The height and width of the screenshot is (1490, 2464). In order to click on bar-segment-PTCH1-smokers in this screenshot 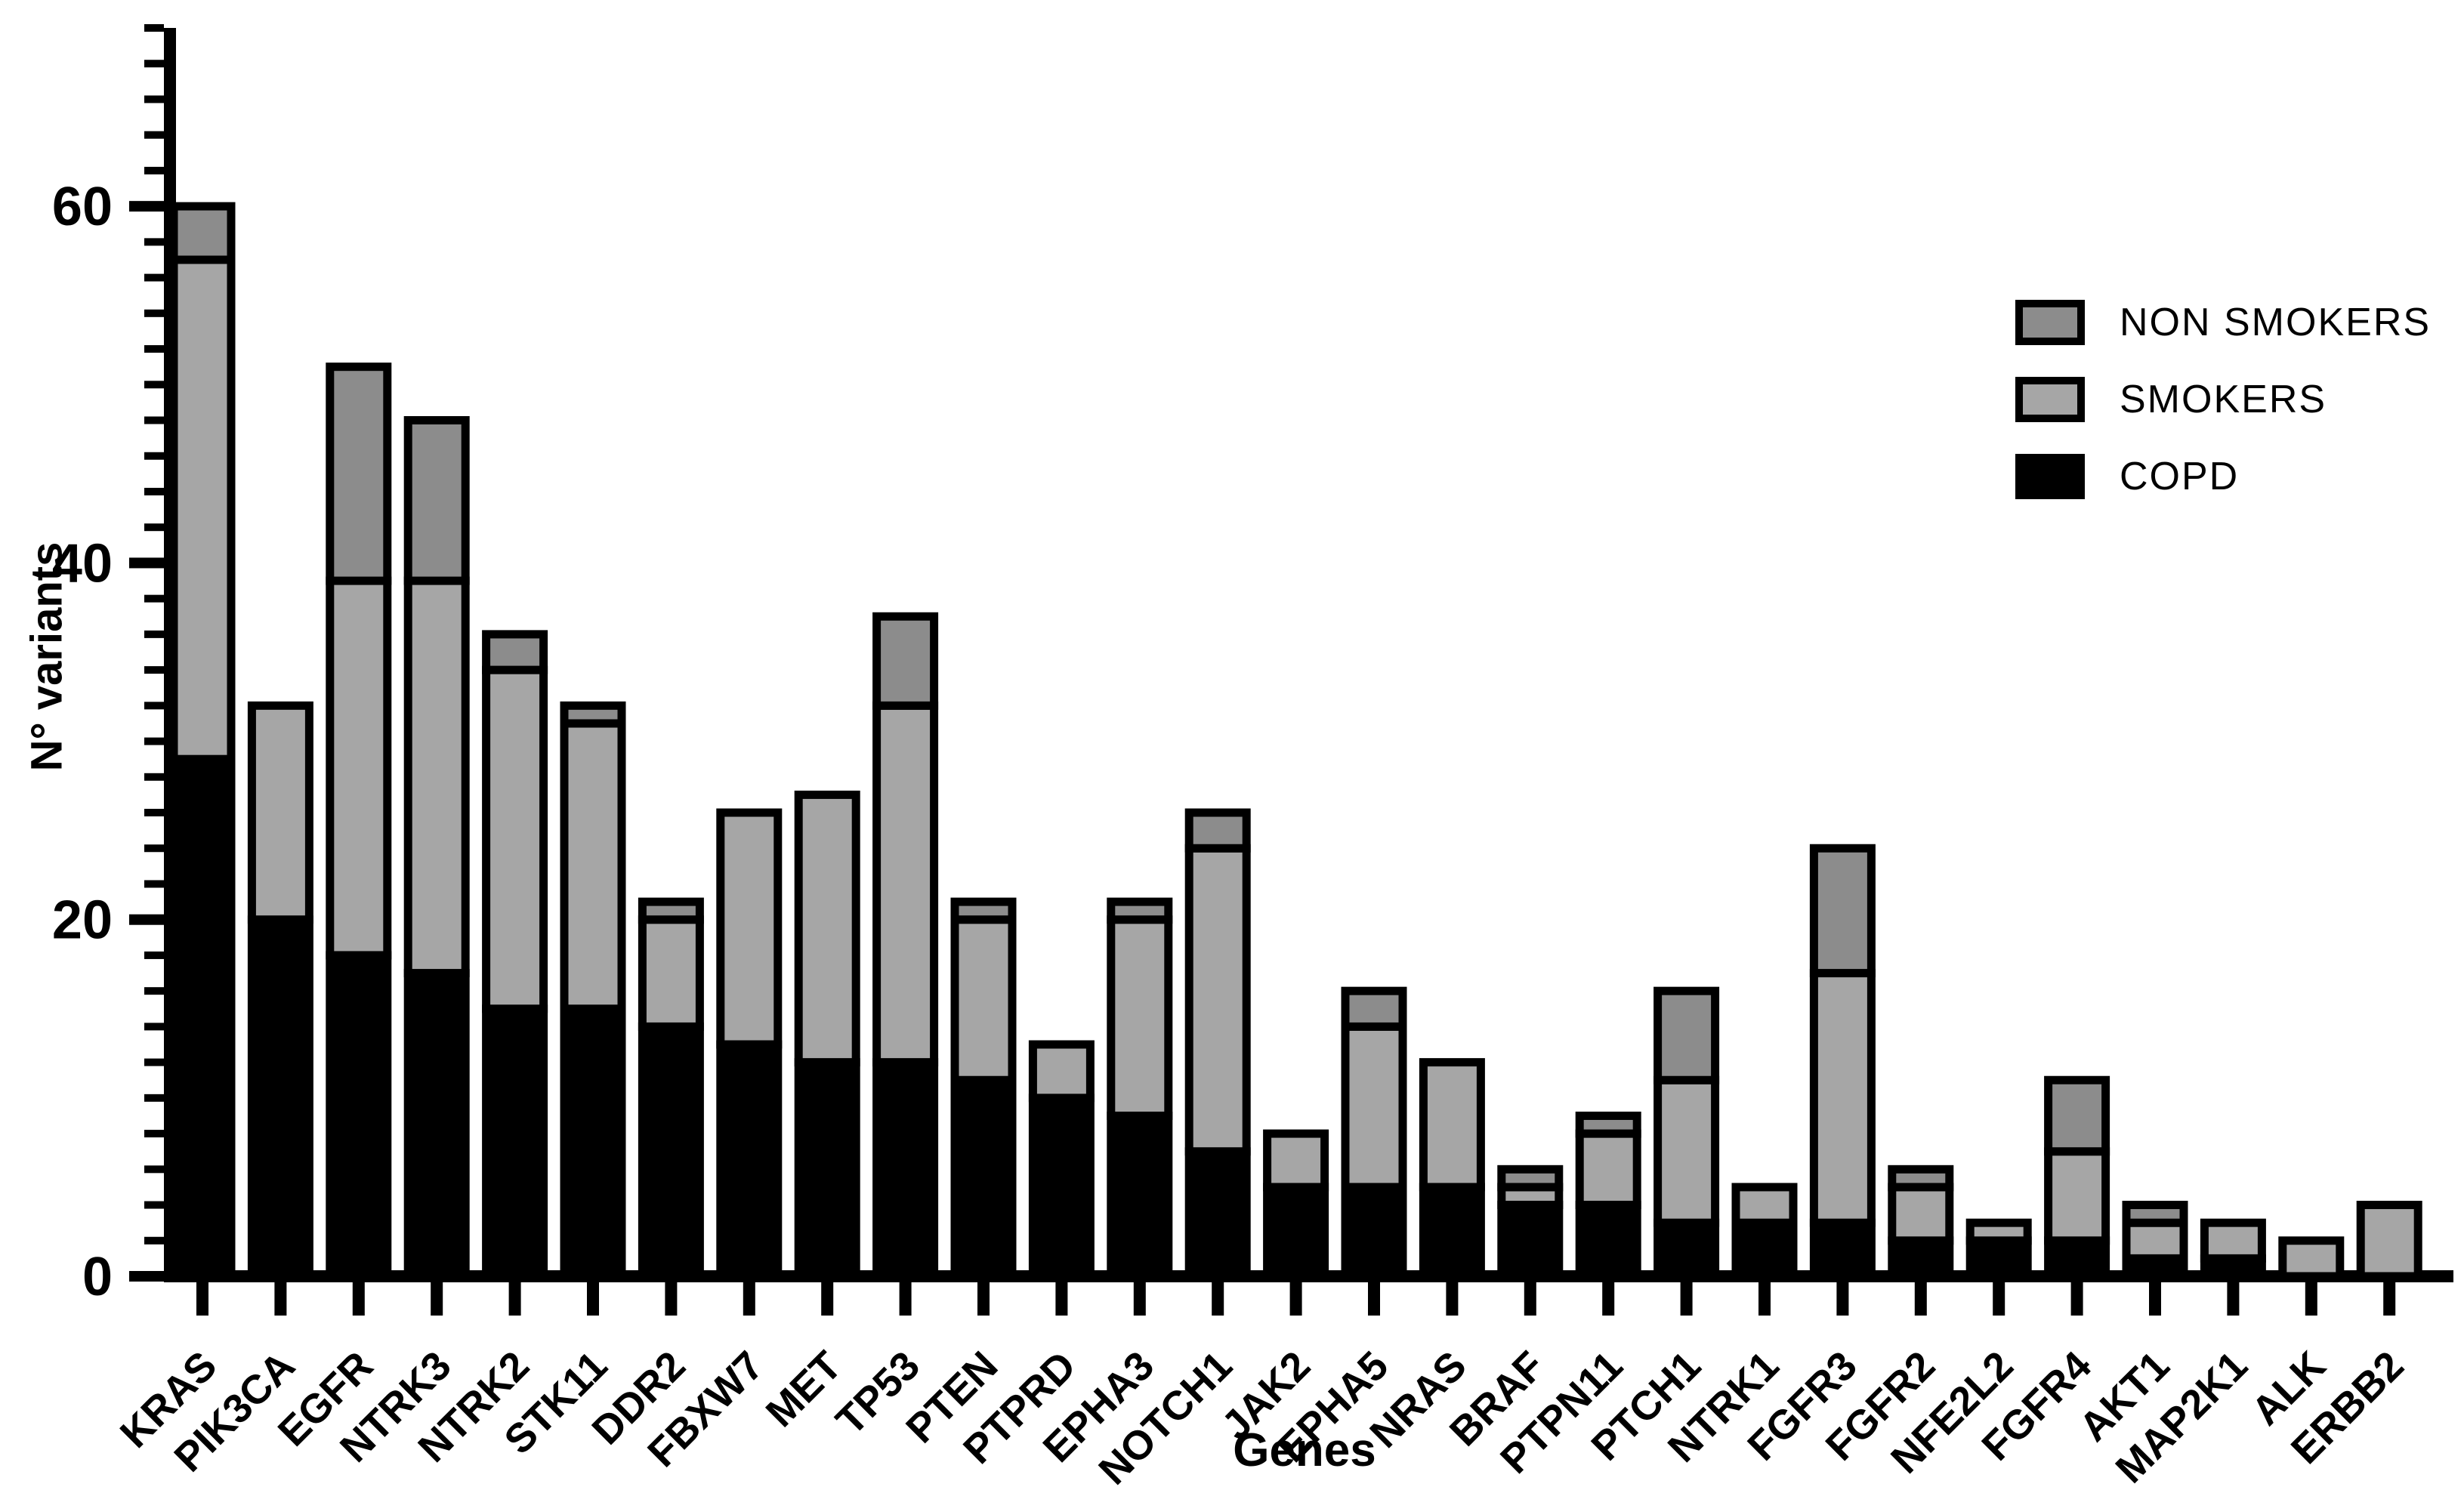, I will do `click(1687, 1151)`.